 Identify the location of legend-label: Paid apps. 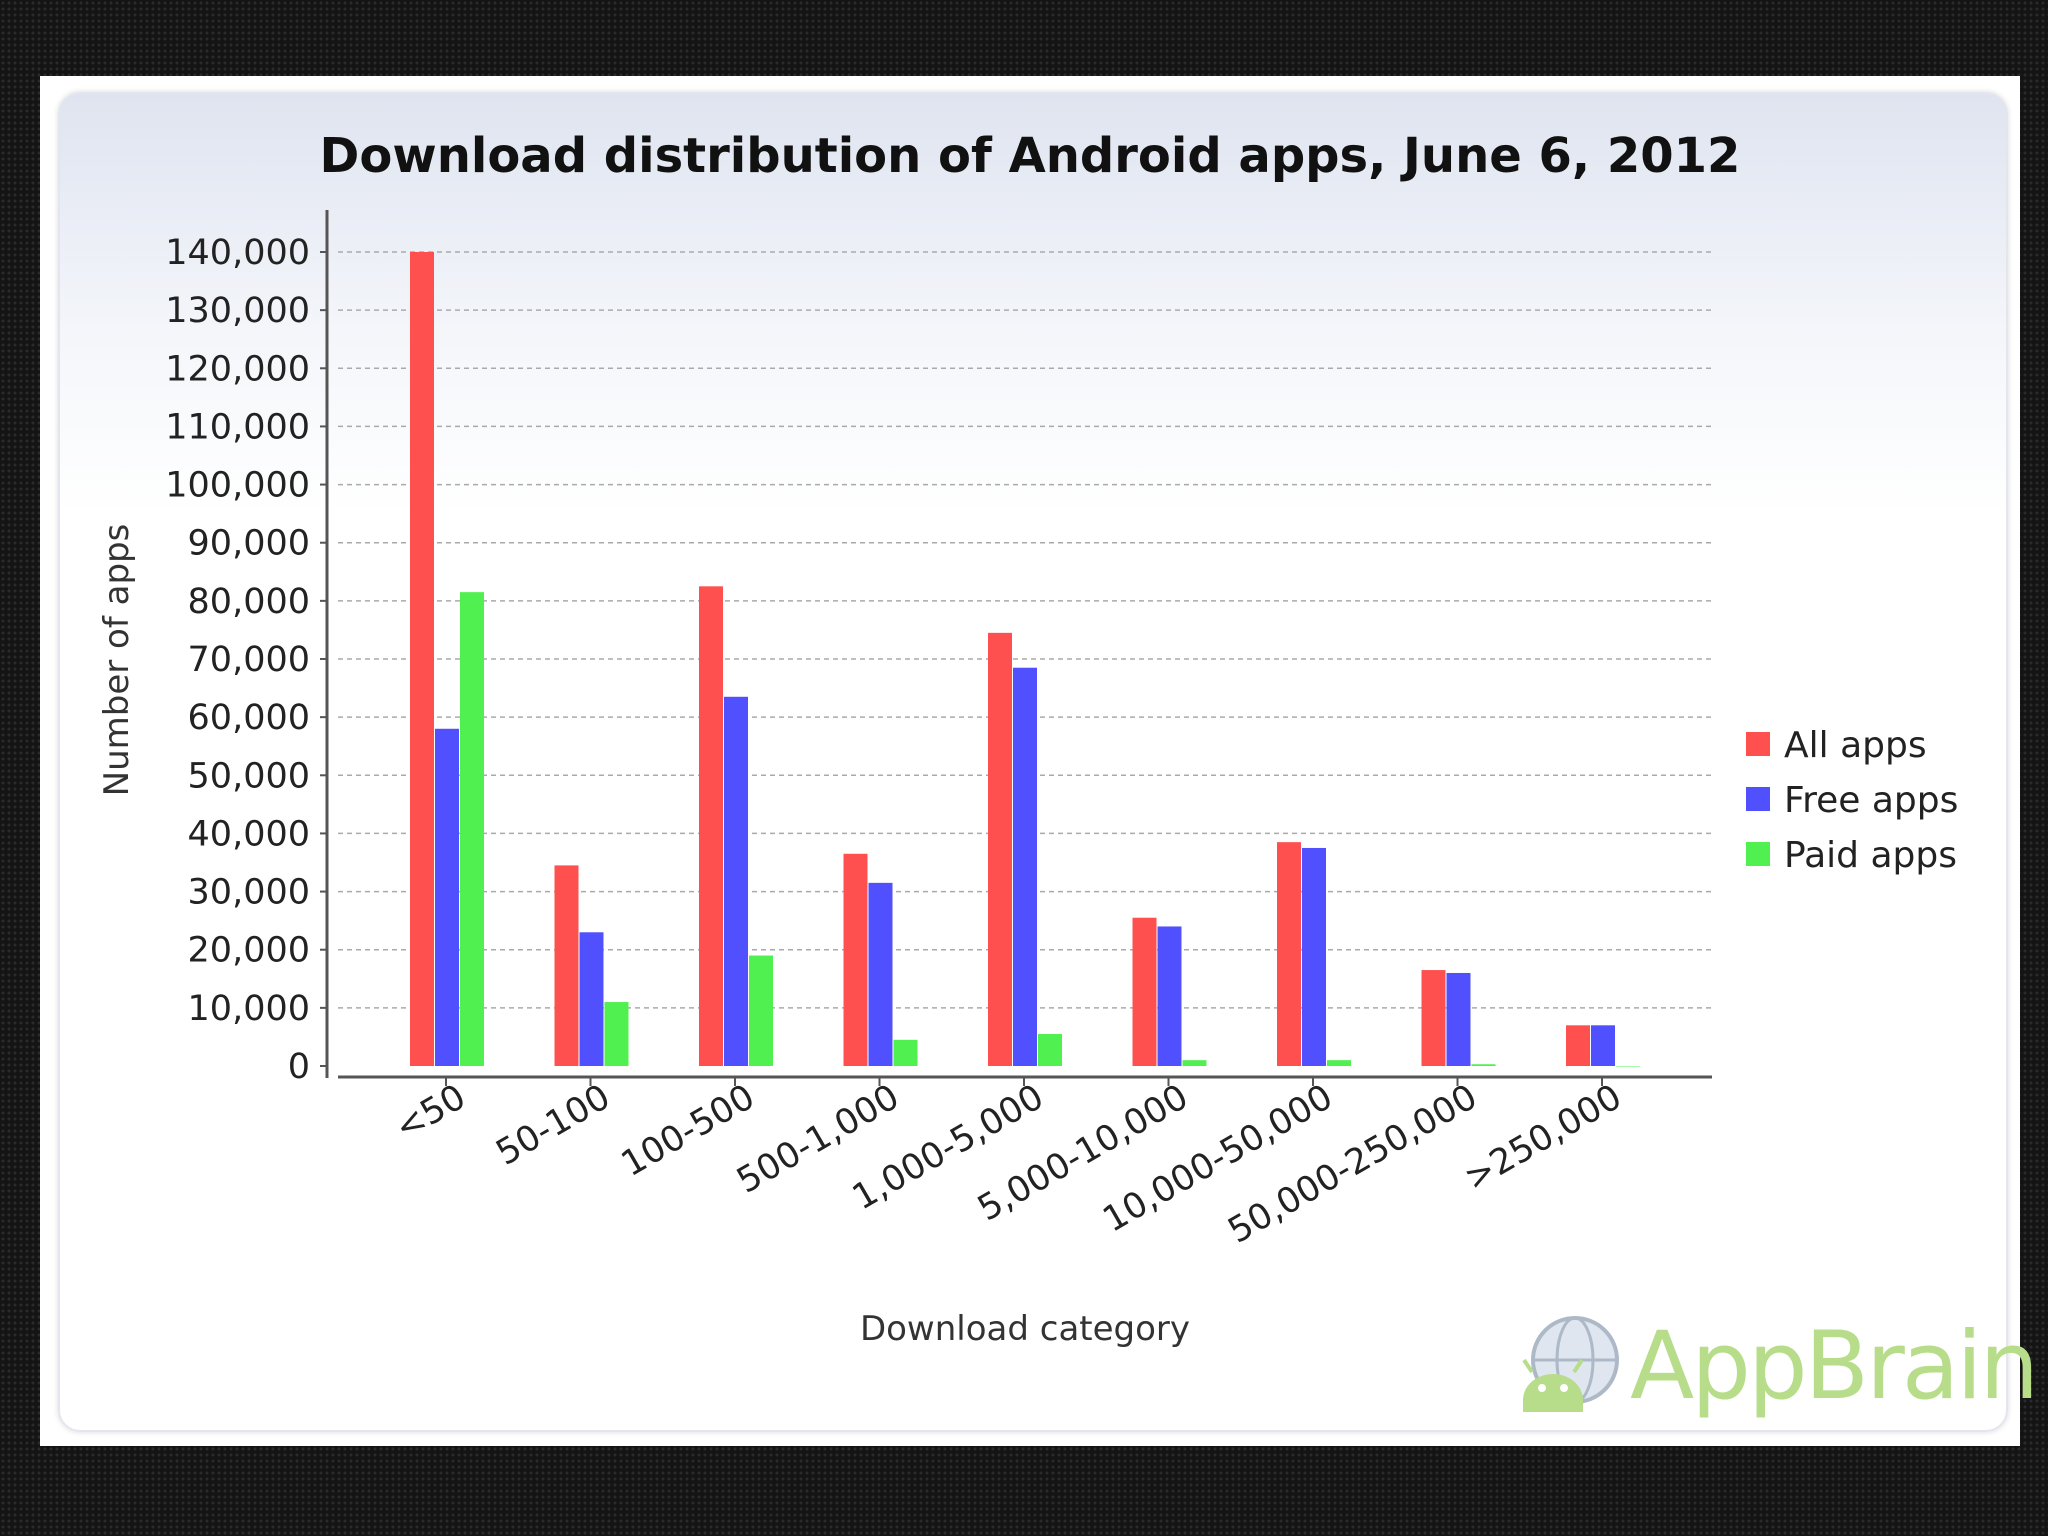
(1870, 855).